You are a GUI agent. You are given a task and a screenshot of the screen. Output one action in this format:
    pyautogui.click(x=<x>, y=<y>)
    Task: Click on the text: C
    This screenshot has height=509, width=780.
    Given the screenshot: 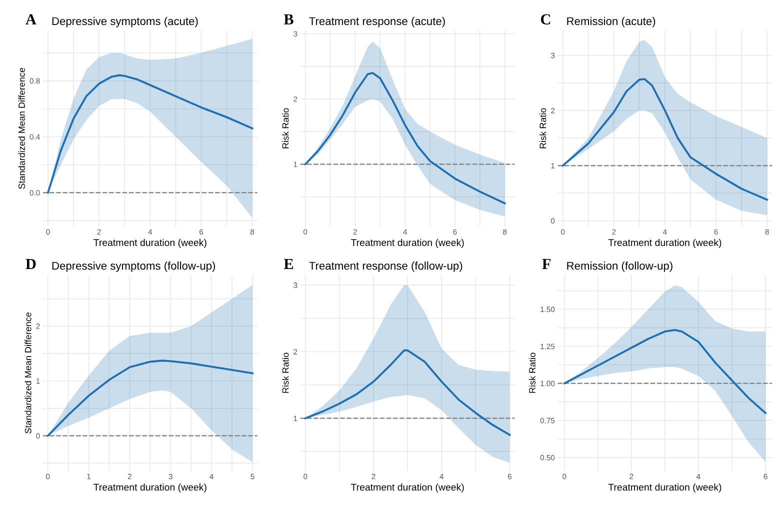 What is the action you would take?
    pyautogui.click(x=545, y=19)
    